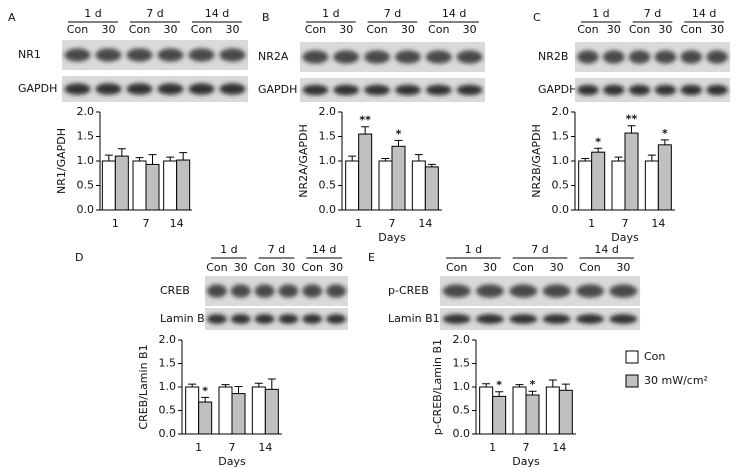  I want to click on legend-swatch, so click(632, 357).